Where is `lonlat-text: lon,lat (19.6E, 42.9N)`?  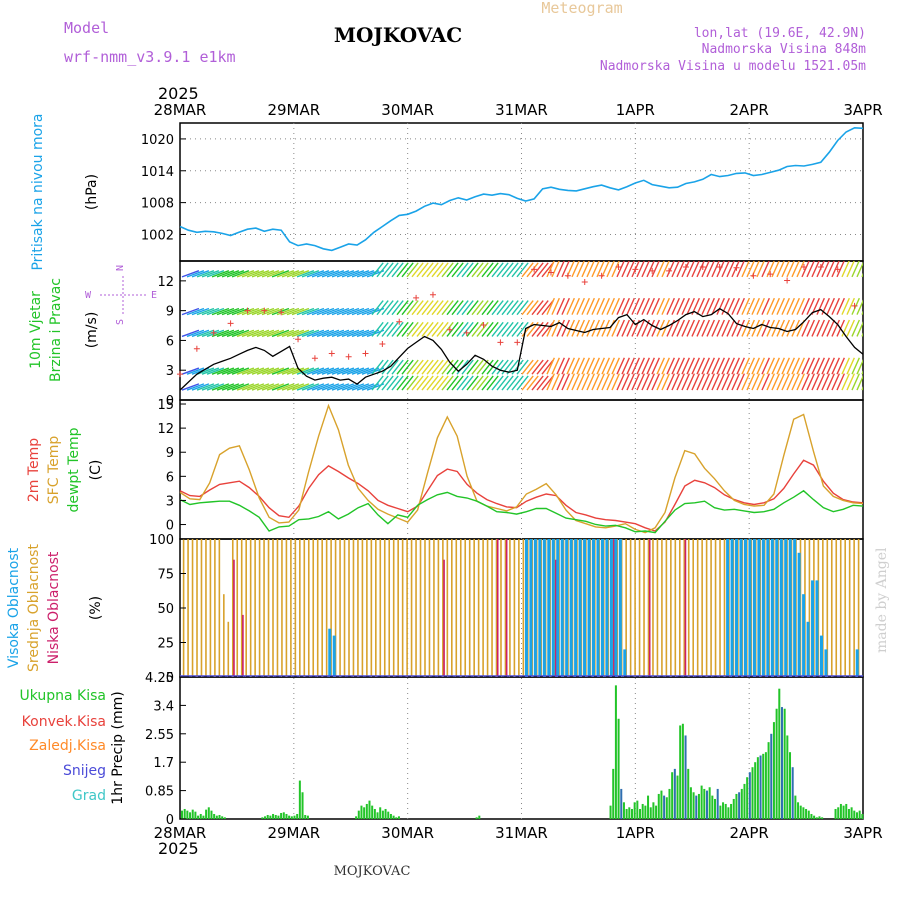 lonlat-text: lon,lat (19.6E, 42.9N) is located at coordinates (780, 33).